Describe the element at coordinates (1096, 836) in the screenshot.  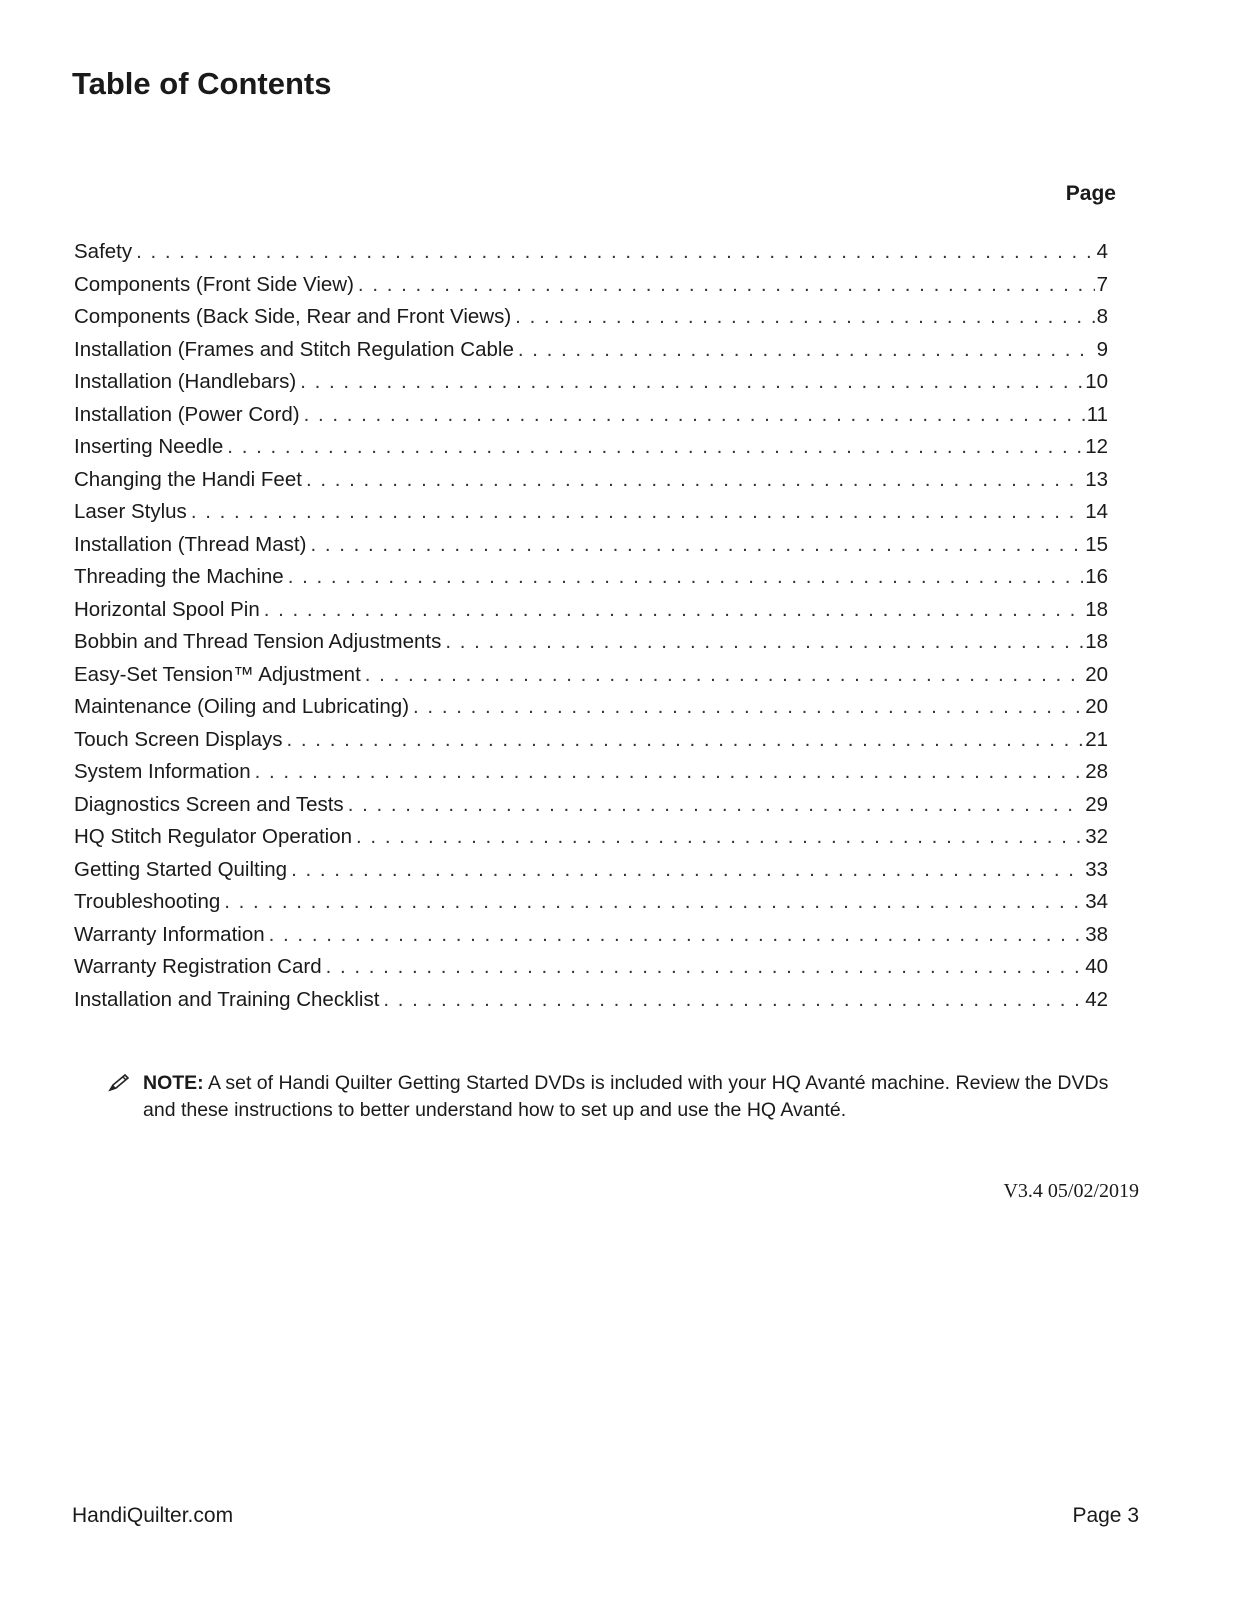
I see `toc-entry-page: 32` at that location.